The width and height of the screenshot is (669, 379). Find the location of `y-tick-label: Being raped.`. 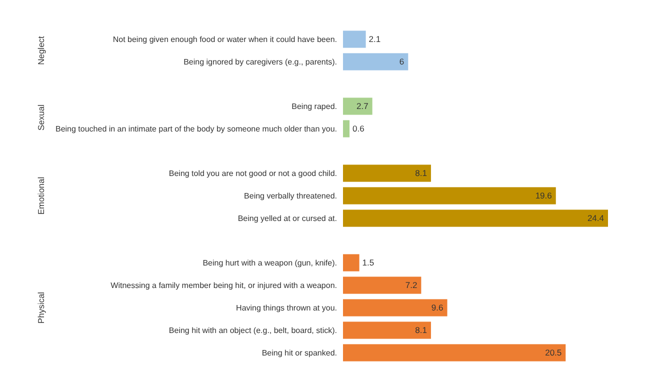

y-tick-label: Being raped. is located at coordinates (314, 107).